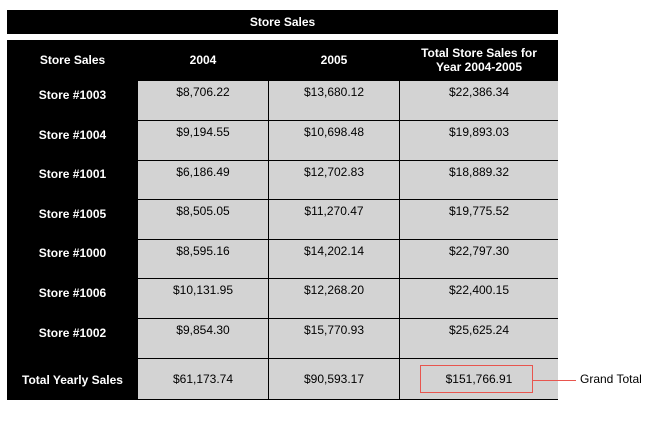 The width and height of the screenshot is (660, 421). What do you see at coordinates (282, 22) in the screenshot?
I see `report-title: Store Sales` at bounding box center [282, 22].